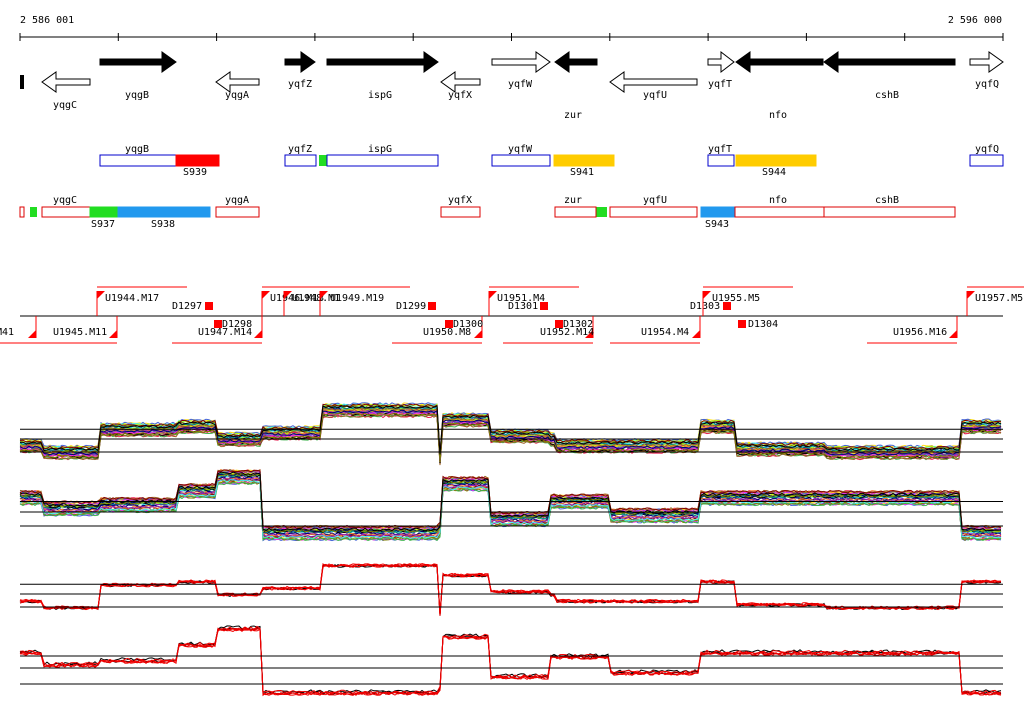  Describe the element at coordinates (47, 20) in the screenshot. I see `ruler-start: 2 586 001` at that location.